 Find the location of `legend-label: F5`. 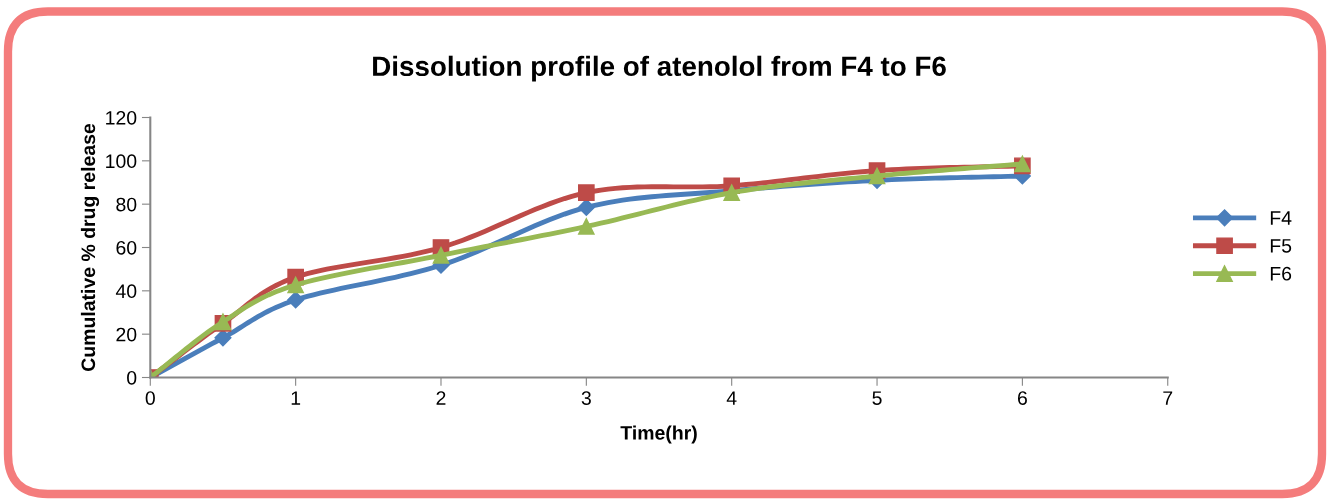

legend-label: F5 is located at coordinates (1281, 246).